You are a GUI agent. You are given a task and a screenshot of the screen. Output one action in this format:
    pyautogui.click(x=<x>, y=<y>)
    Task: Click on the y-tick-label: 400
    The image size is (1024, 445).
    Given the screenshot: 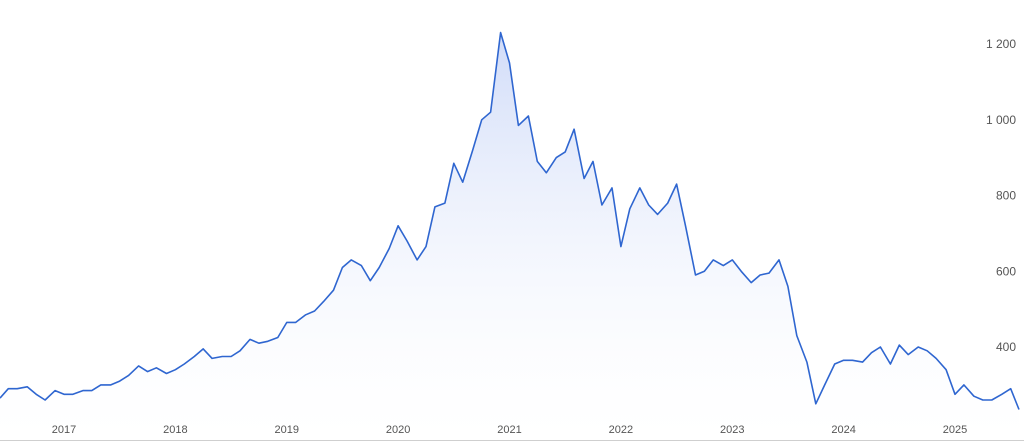 What is the action you would take?
    pyautogui.click(x=1006, y=347)
    